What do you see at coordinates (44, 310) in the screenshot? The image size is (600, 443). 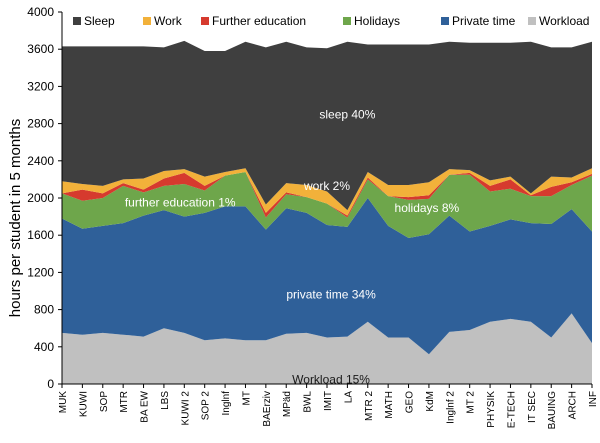 I see `y-tick-label: 800` at bounding box center [44, 310].